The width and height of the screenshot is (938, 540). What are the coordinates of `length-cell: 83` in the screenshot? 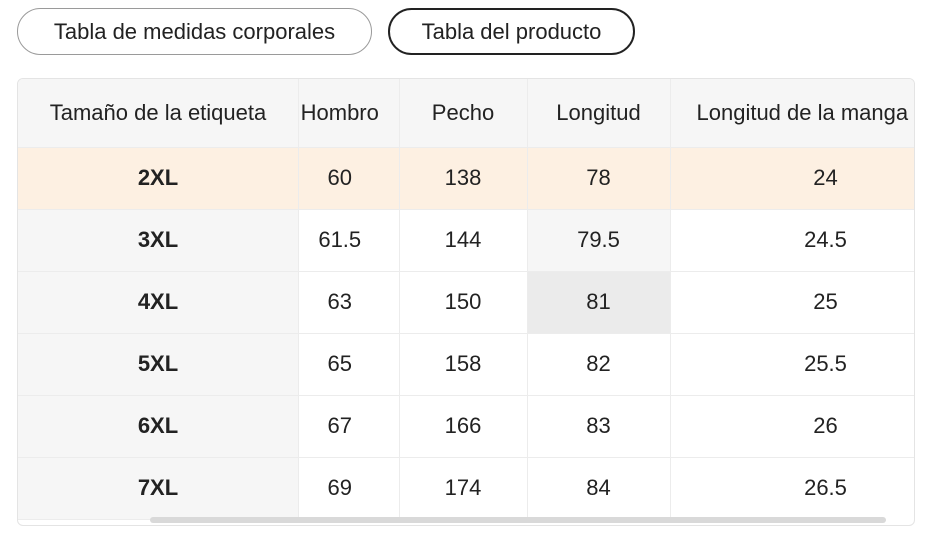 It's located at (599, 426).